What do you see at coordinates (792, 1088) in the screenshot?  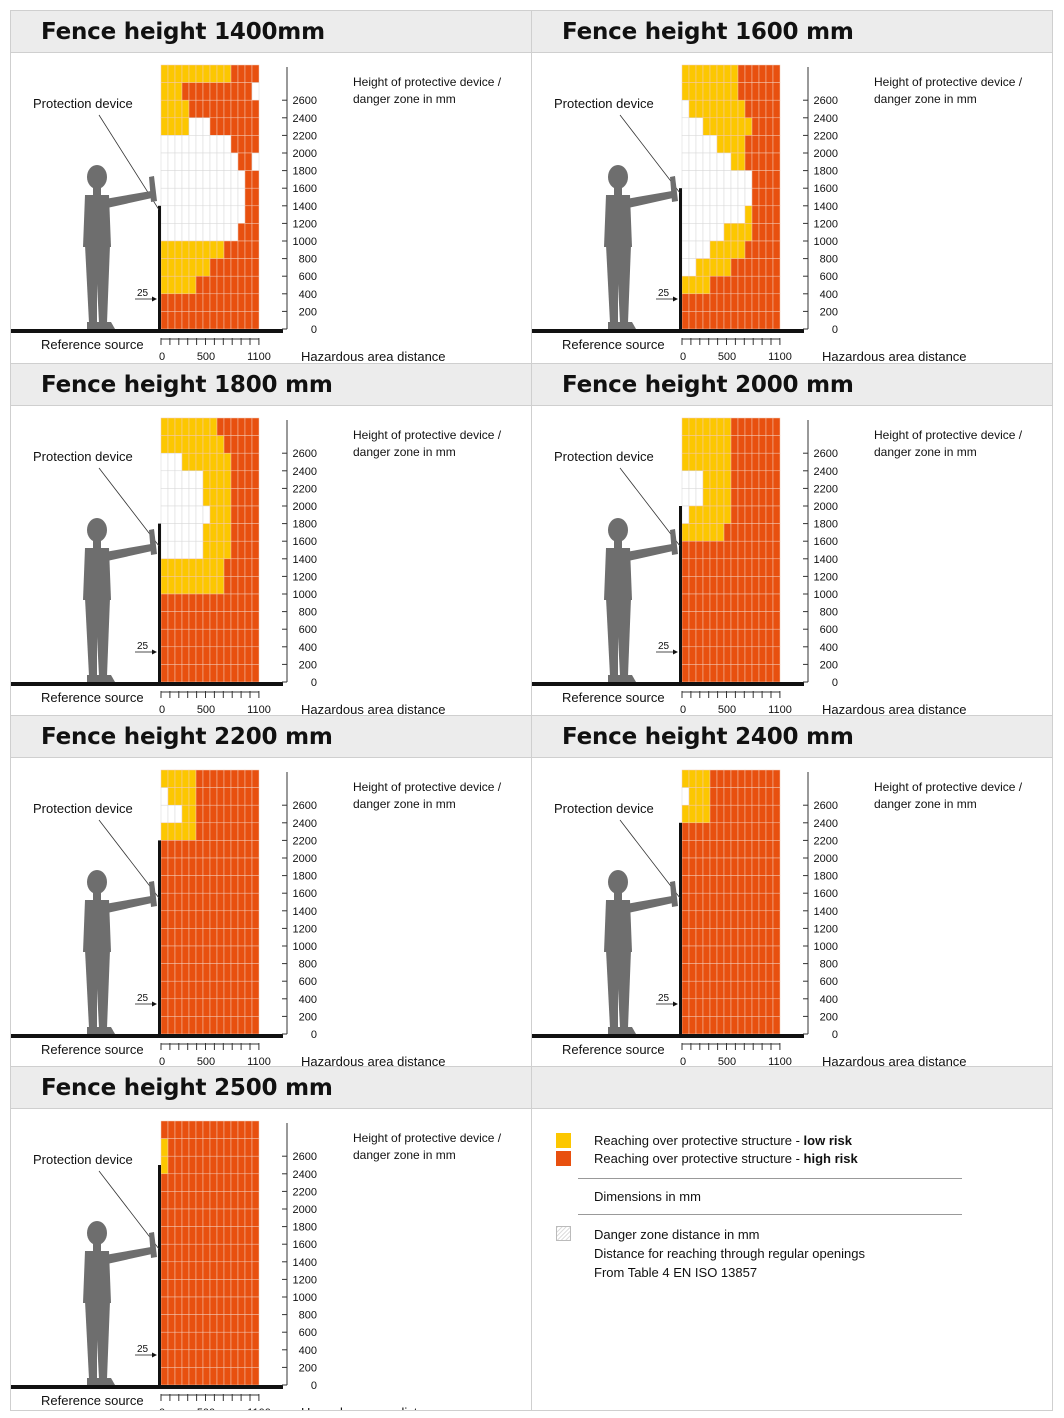 I see `legend-header` at bounding box center [792, 1088].